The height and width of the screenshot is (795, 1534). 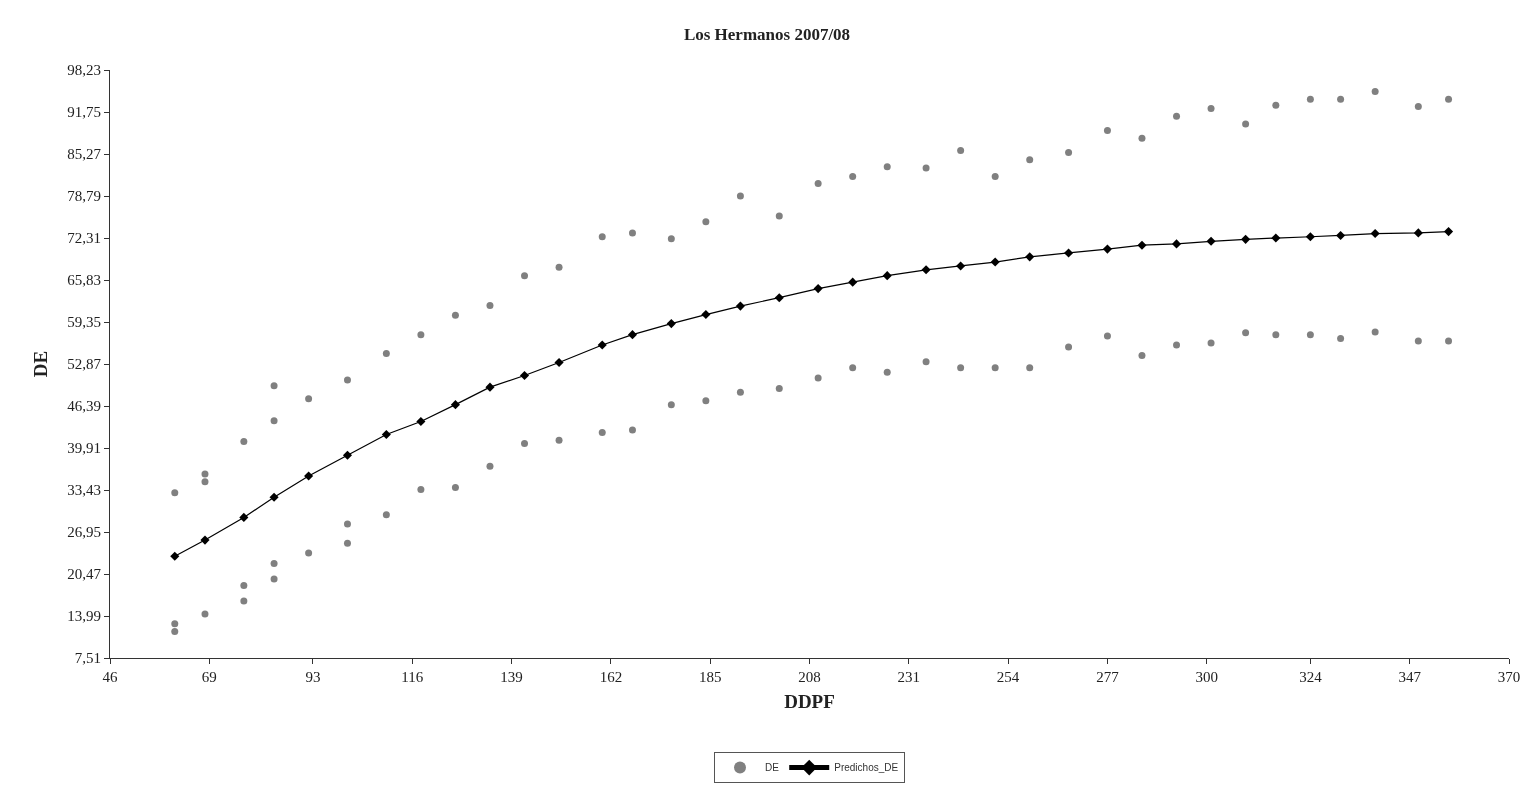 What do you see at coordinates (611, 677) in the screenshot?
I see `x-tick-label: 162` at bounding box center [611, 677].